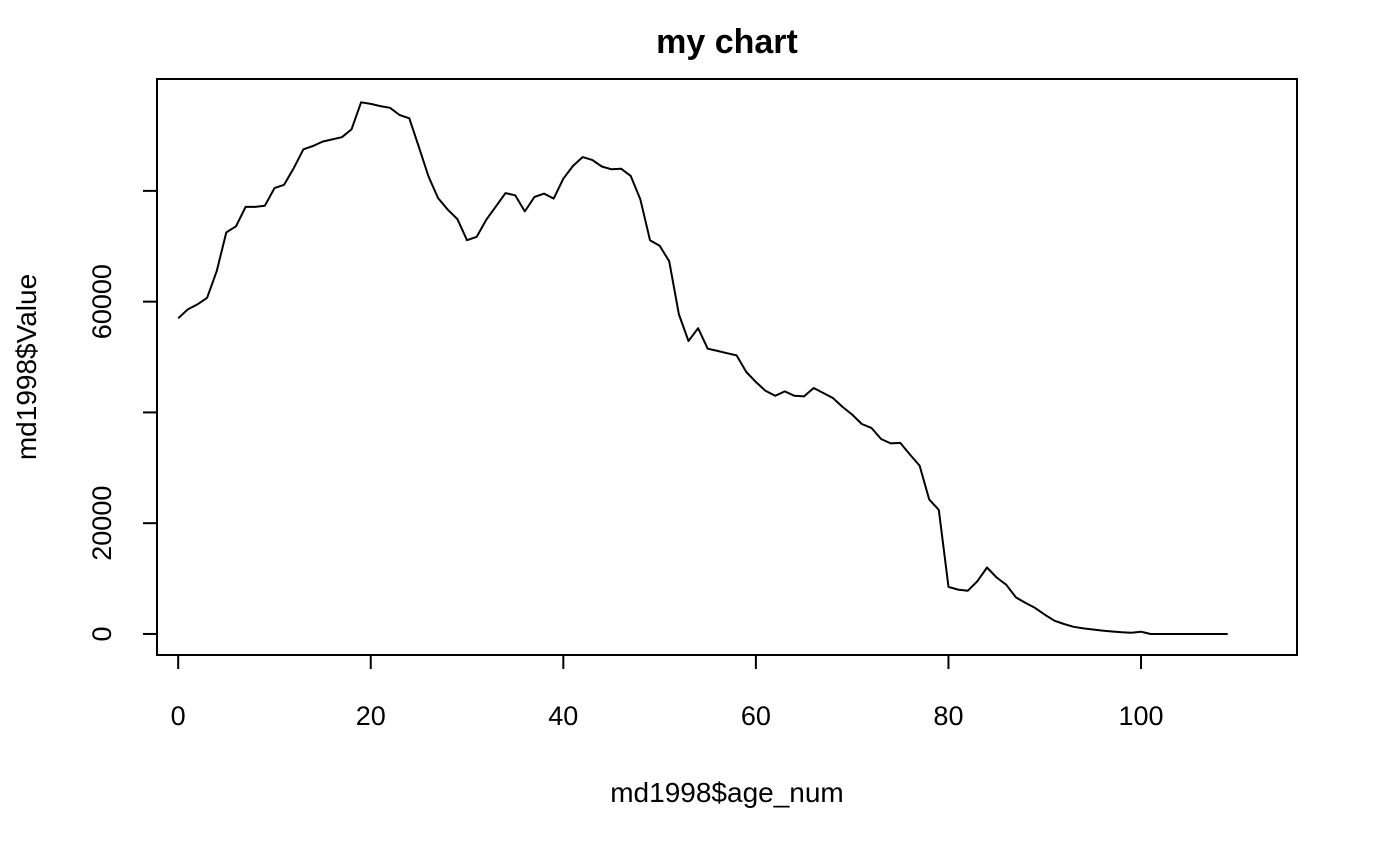 The height and width of the screenshot is (851, 1378). What do you see at coordinates (178, 716) in the screenshot?
I see `x-tick-label: 0` at bounding box center [178, 716].